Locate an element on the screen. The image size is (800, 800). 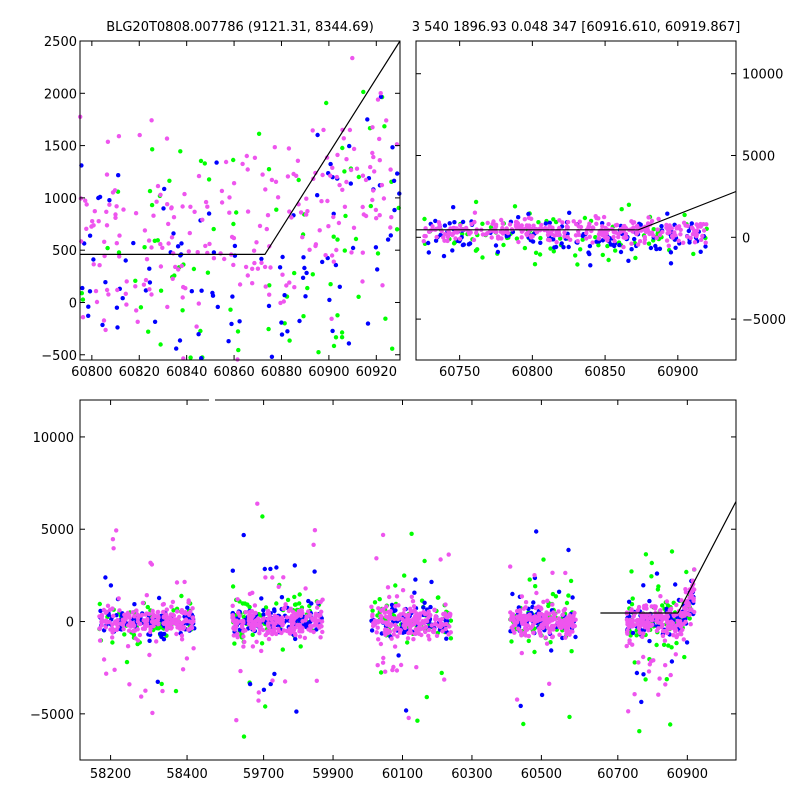
x-tick-label: 60500 is located at coordinates (541, 774).